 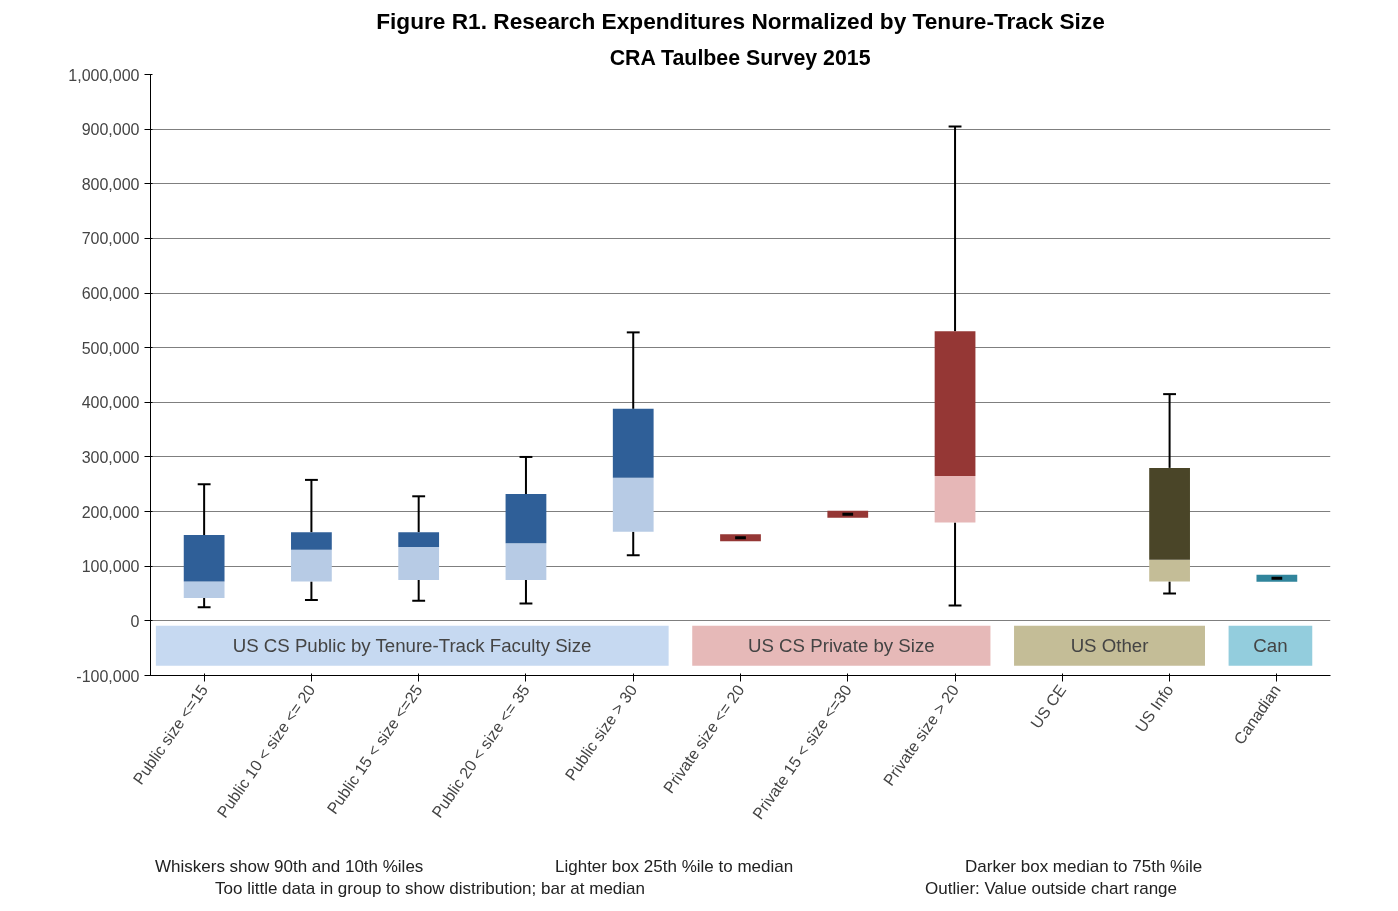 I want to click on chart-subtitle: CRA Taulbee Survey 2015, so click(x=740, y=57).